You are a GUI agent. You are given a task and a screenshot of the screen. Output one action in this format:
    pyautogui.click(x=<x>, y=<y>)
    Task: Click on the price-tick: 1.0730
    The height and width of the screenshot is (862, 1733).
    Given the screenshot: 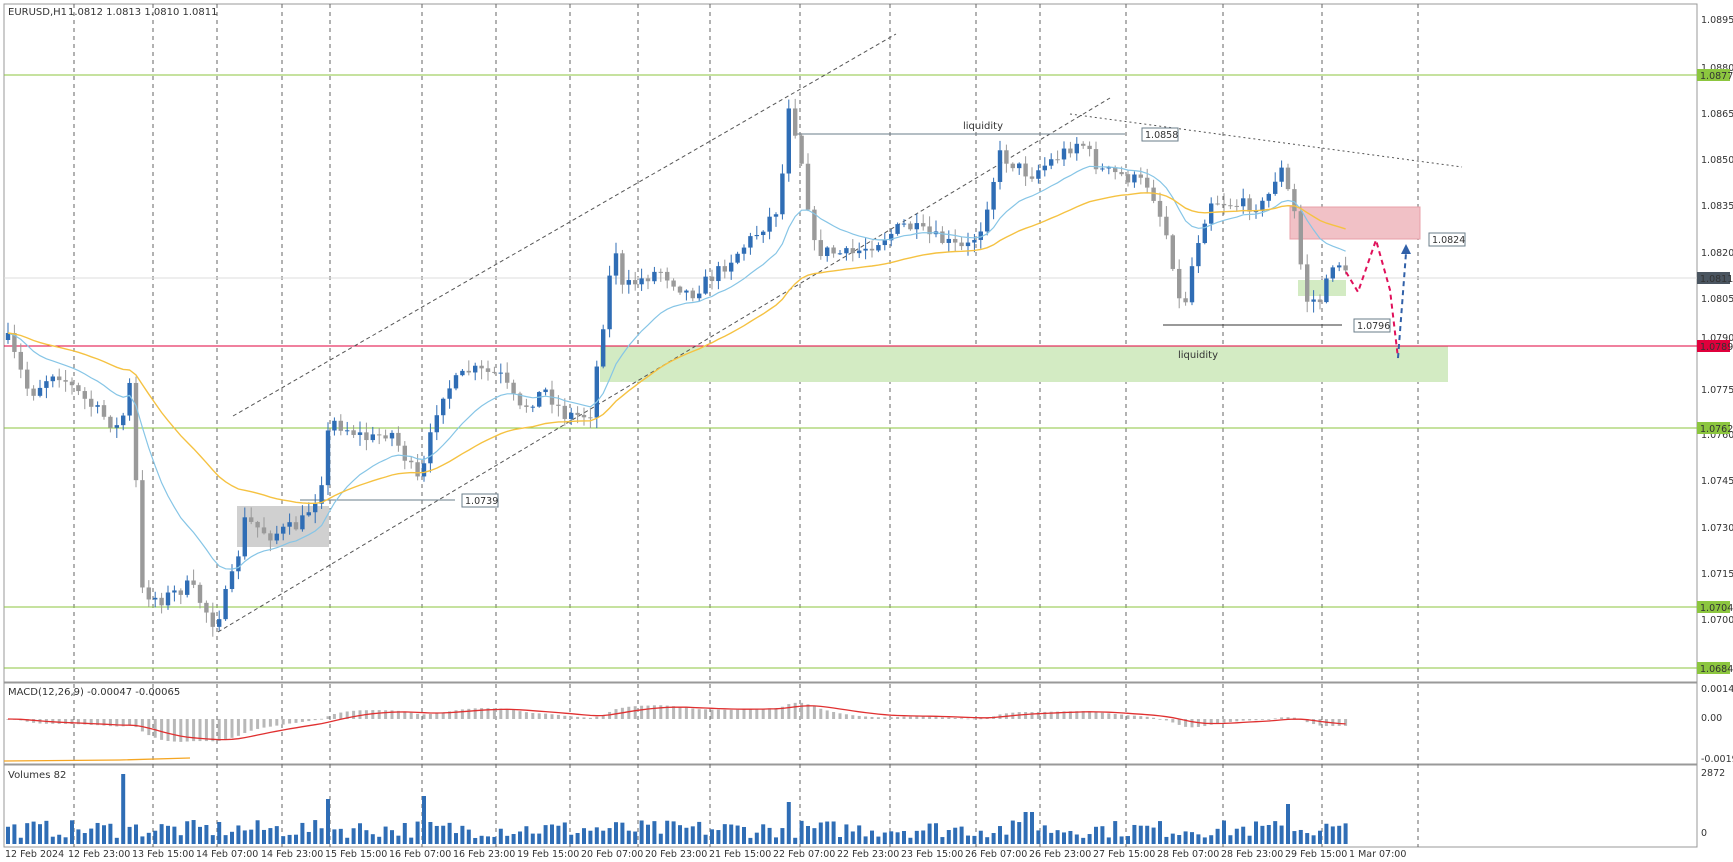 What is the action you would take?
    pyautogui.click(x=1717, y=528)
    